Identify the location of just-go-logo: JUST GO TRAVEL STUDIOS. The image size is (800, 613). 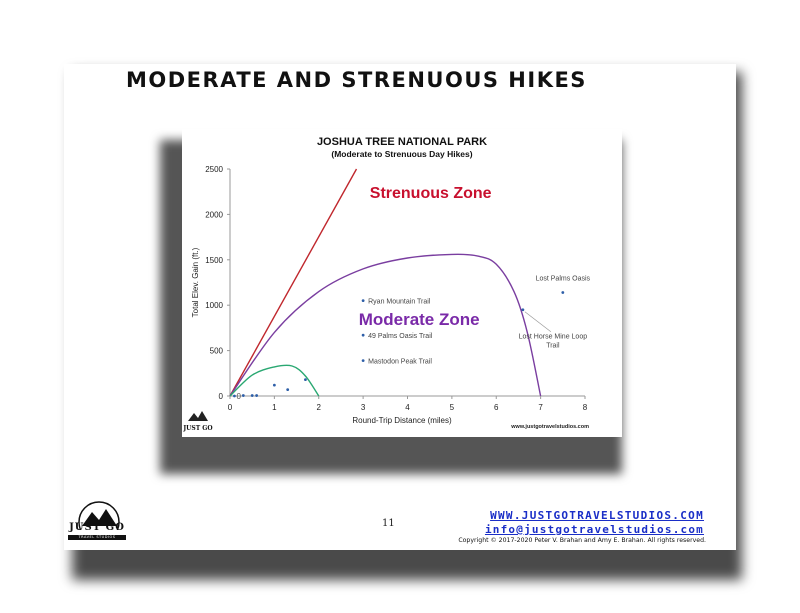
(99, 522).